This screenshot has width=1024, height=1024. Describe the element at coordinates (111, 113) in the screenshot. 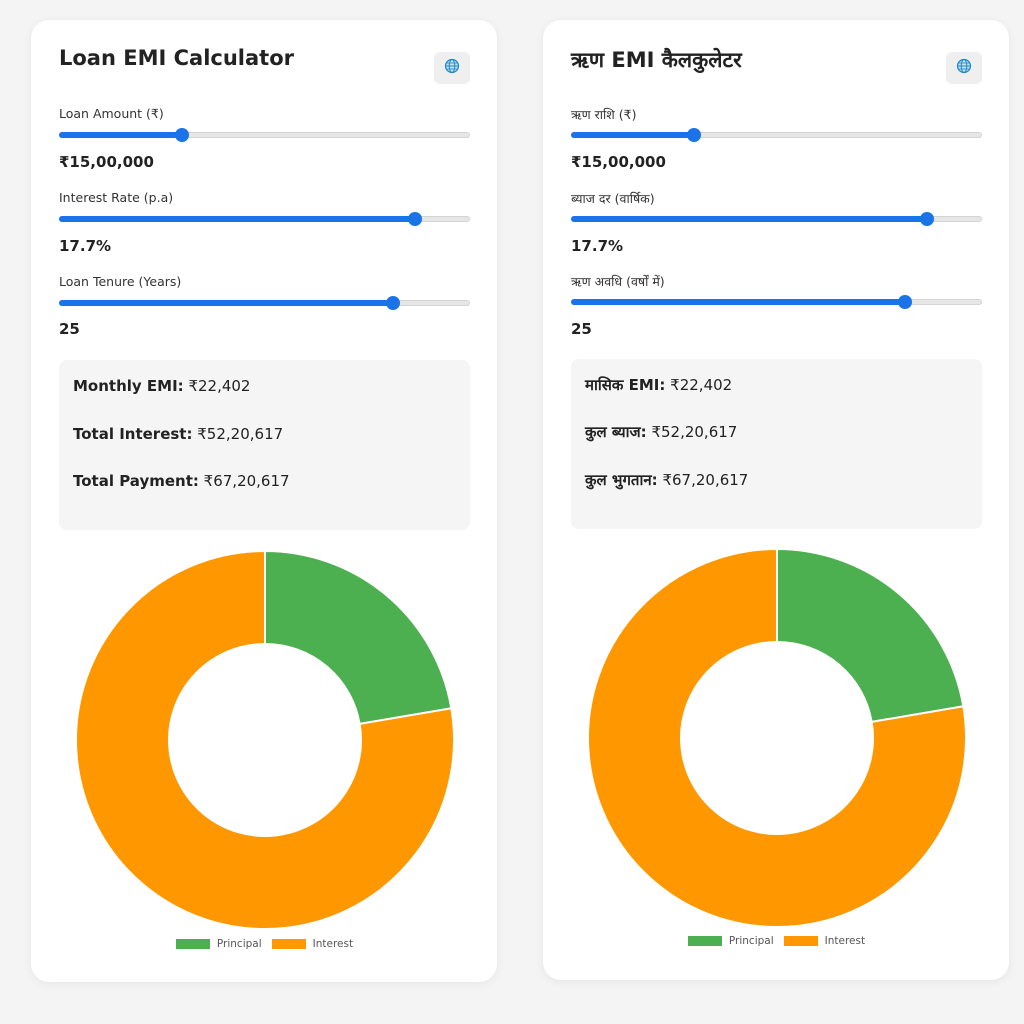

I see `loan-amount-label: Loan Amount (₹)` at that location.